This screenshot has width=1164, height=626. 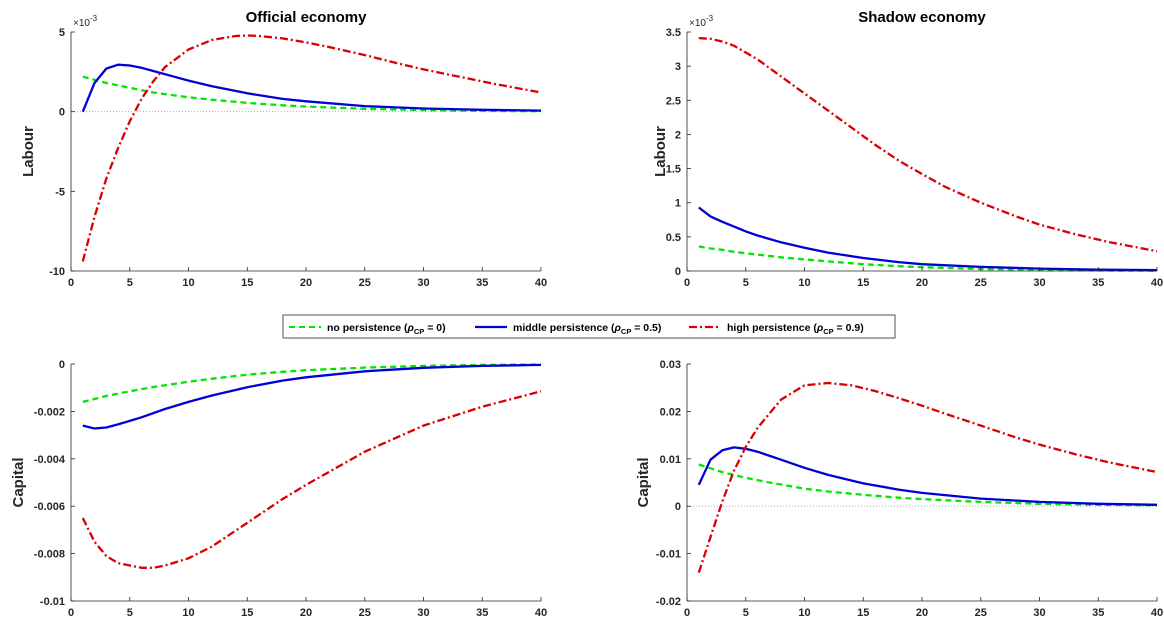 I want to click on y-tick-label: -0.006, so click(x=49, y=507).